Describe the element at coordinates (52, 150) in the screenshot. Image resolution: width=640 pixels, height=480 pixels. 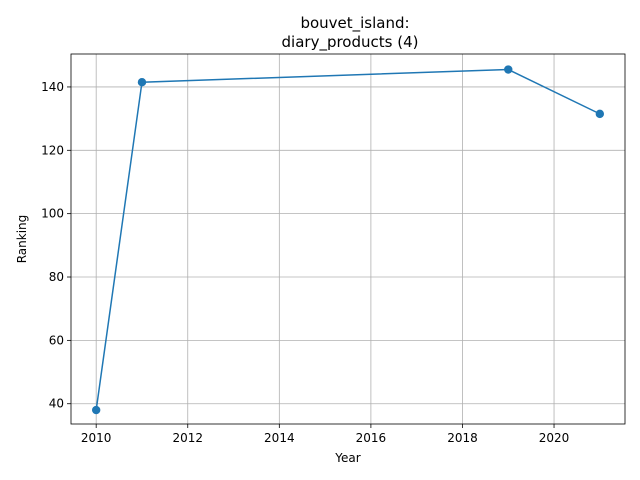
I see `y-tick-label: 120` at that location.